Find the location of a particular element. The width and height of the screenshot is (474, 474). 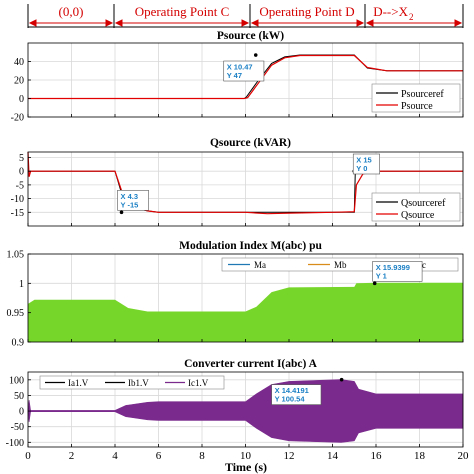

chart-title: Converter current I(abc) A is located at coordinates (250, 364).